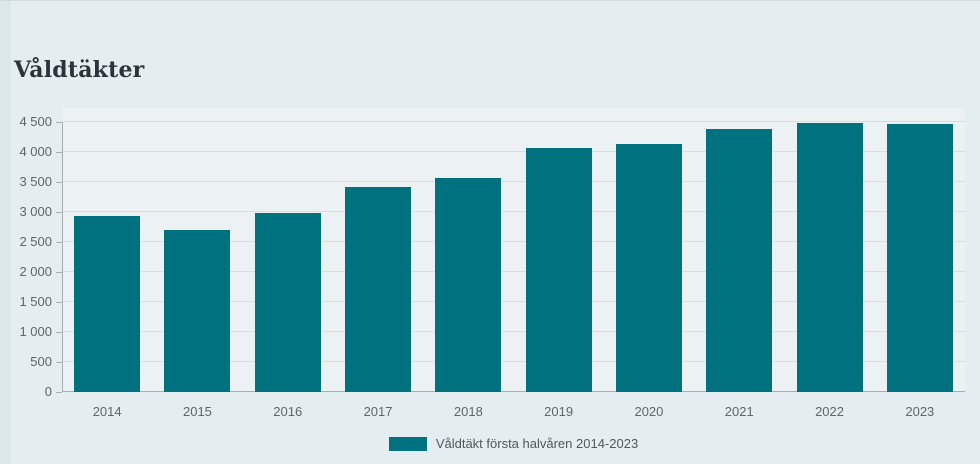  What do you see at coordinates (35, 331) in the screenshot?
I see `y-axis-label: 1 000` at bounding box center [35, 331].